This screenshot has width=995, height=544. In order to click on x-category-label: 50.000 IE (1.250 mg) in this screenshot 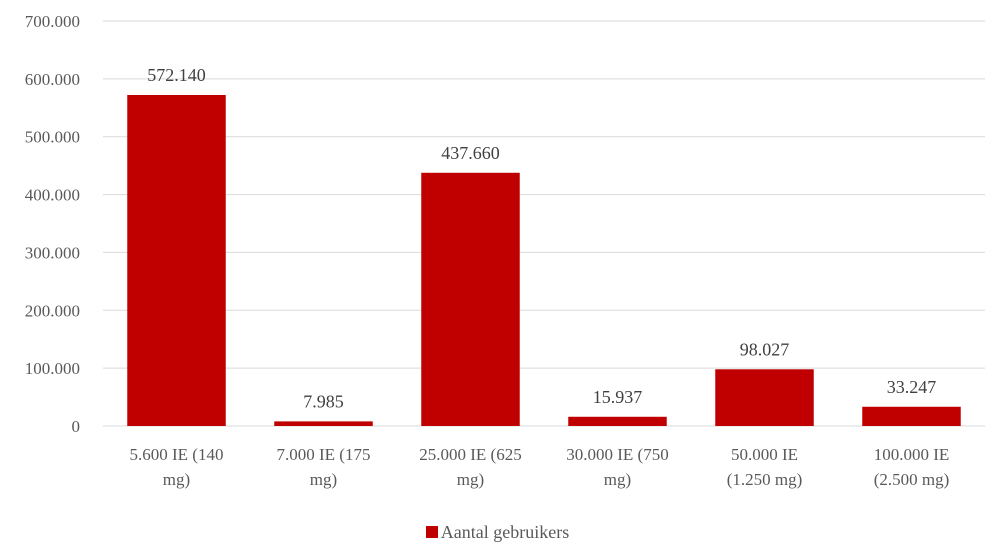, I will do `click(765, 467)`.